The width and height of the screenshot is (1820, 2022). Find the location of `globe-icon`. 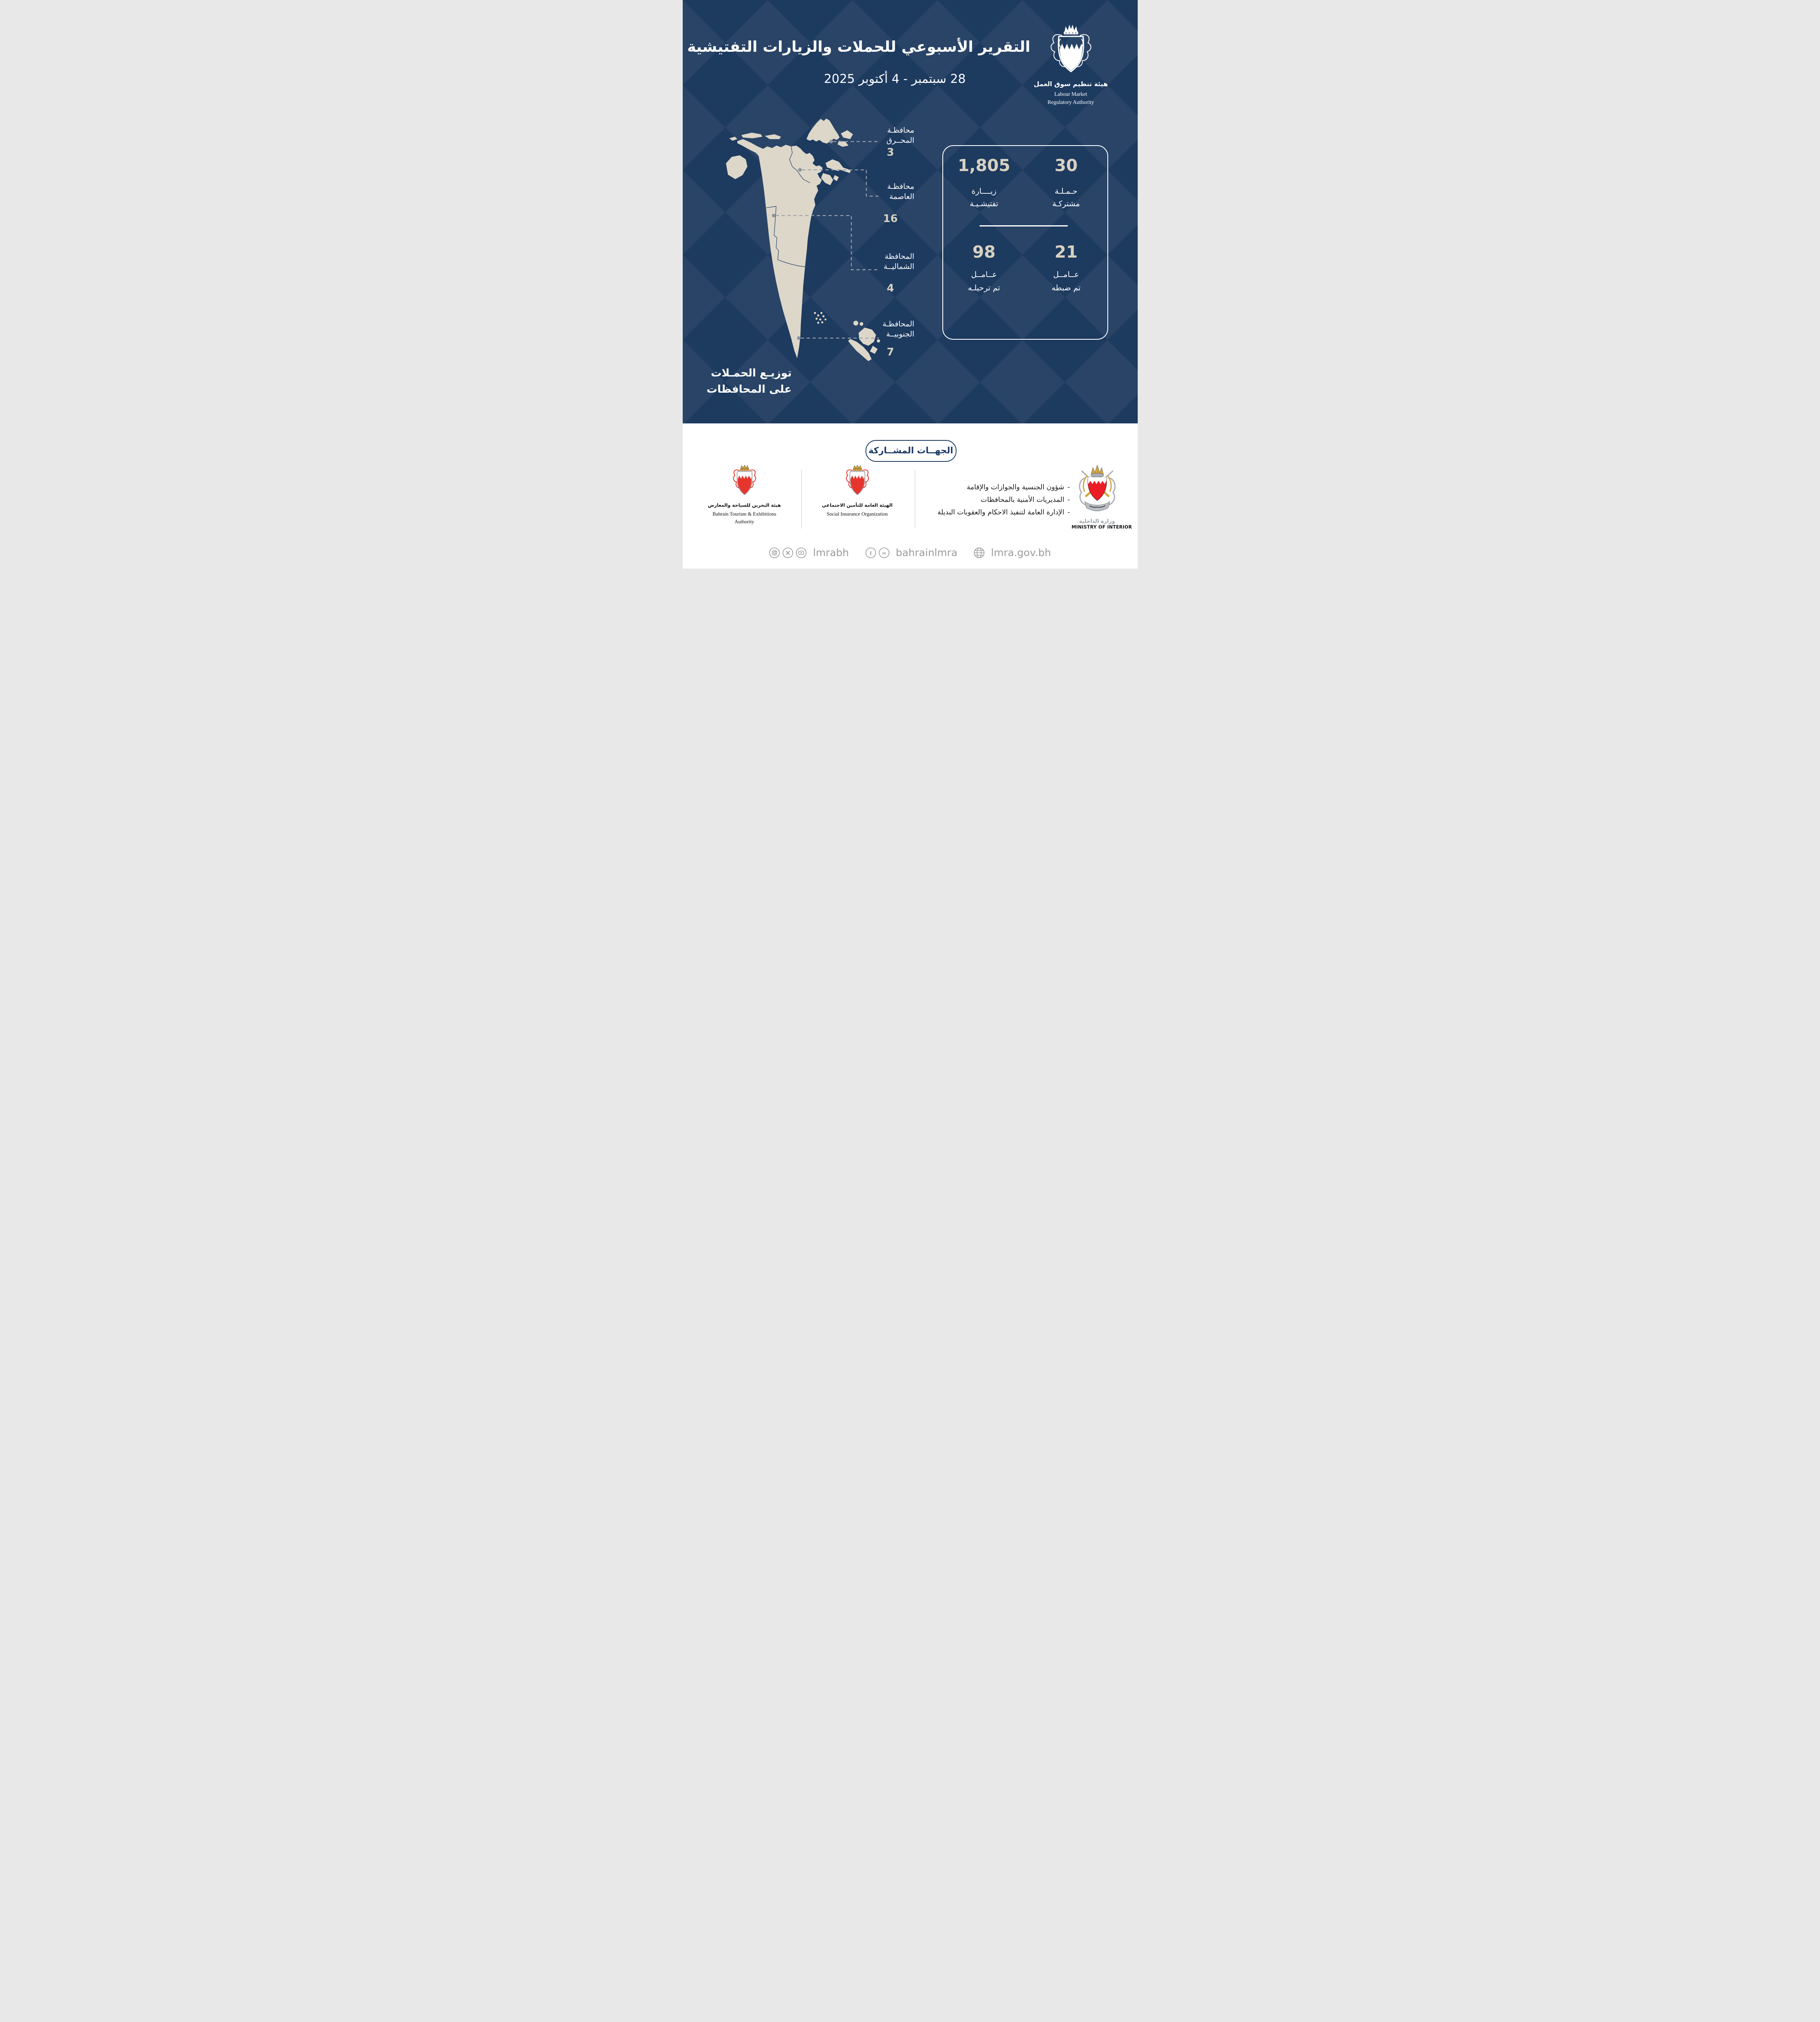

globe-icon is located at coordinates (979, 552).